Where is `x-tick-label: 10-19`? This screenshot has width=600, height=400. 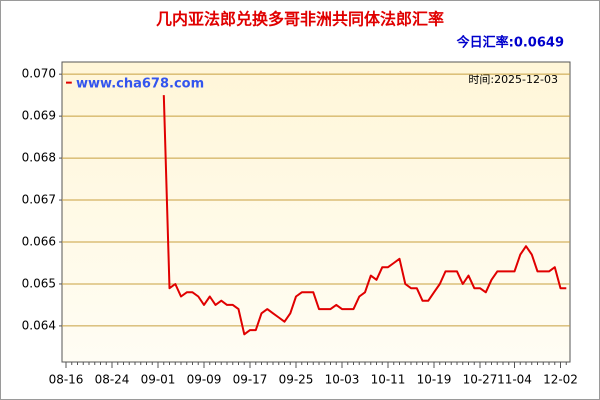
x-tick-label: 10-19 is located at coordinates (434, 380).